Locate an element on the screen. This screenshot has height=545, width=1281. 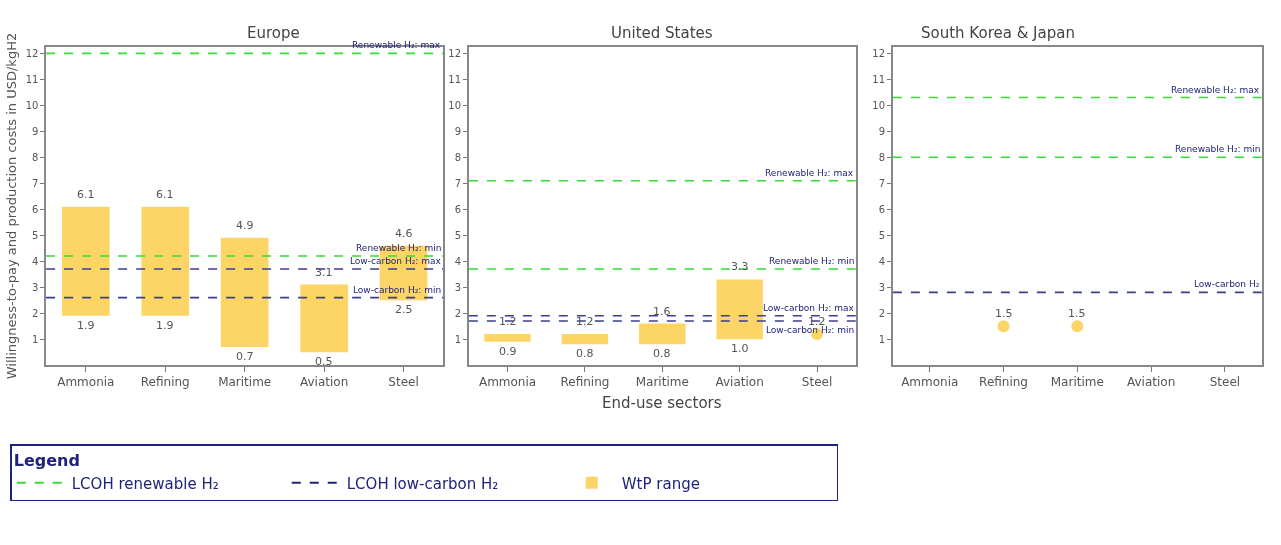
annotation: 0.9 is located at coordinates (508, 351).